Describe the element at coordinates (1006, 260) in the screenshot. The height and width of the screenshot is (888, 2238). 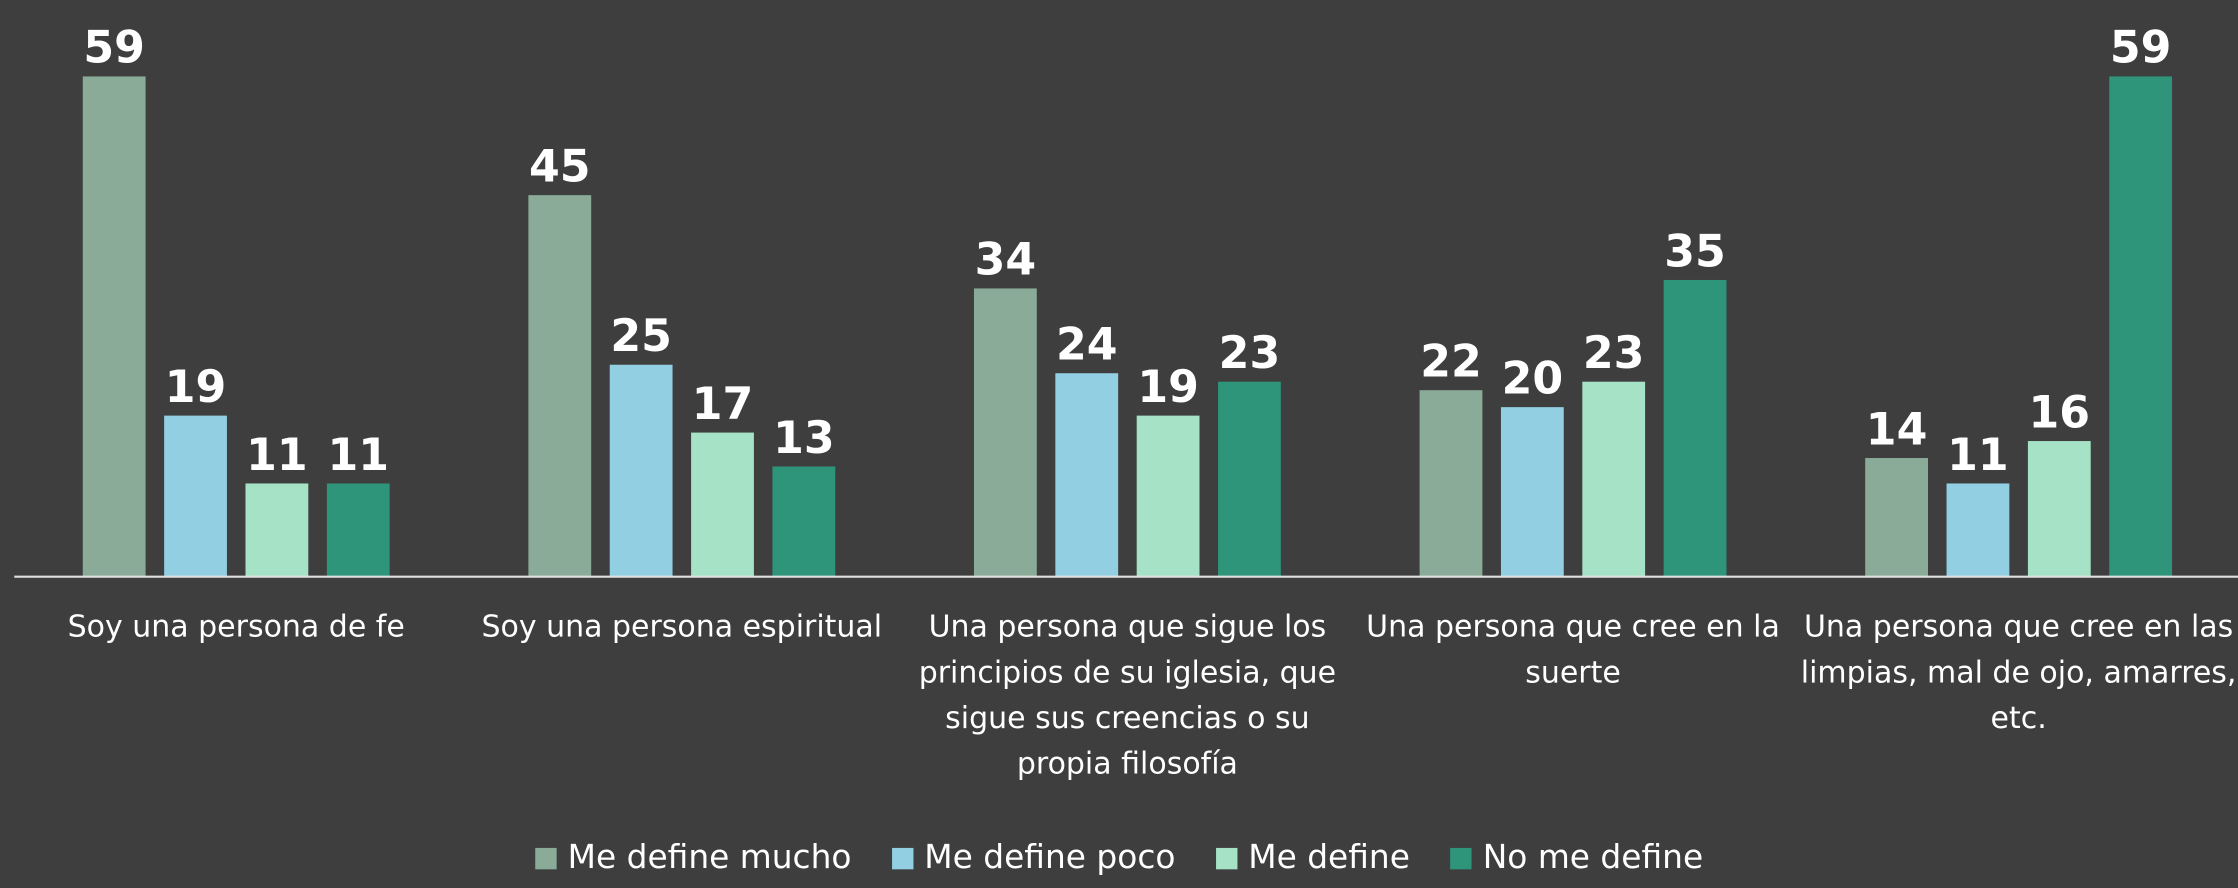
I see `value-label: 34` at that location.